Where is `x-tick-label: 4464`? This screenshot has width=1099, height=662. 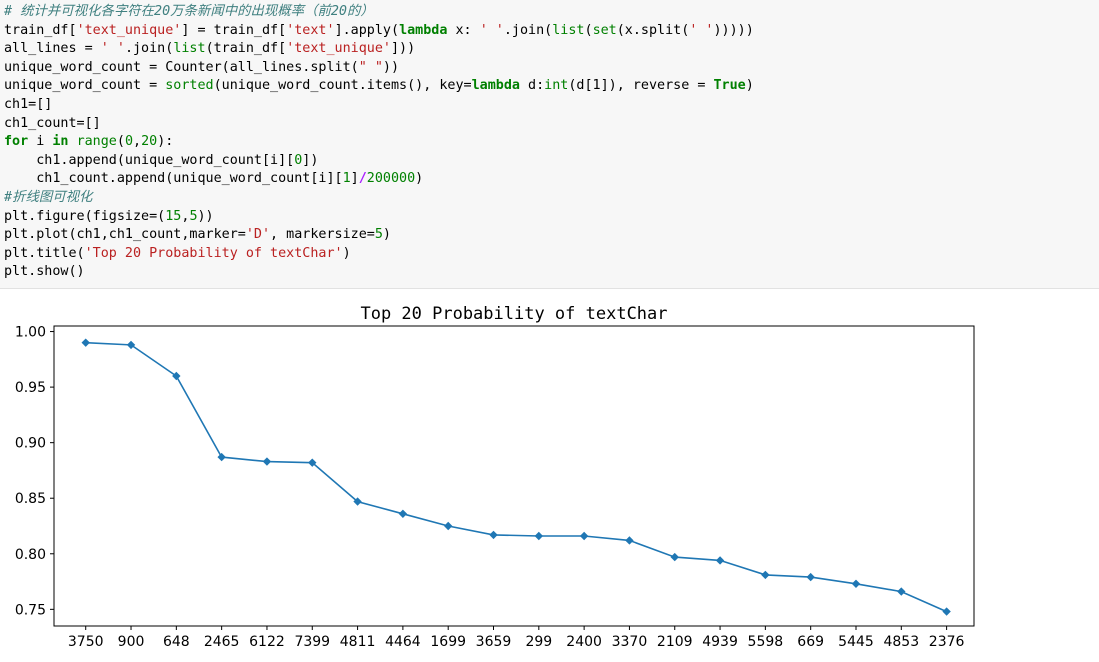 x-tick-label: 4464 is located at coordinates (403, 642).